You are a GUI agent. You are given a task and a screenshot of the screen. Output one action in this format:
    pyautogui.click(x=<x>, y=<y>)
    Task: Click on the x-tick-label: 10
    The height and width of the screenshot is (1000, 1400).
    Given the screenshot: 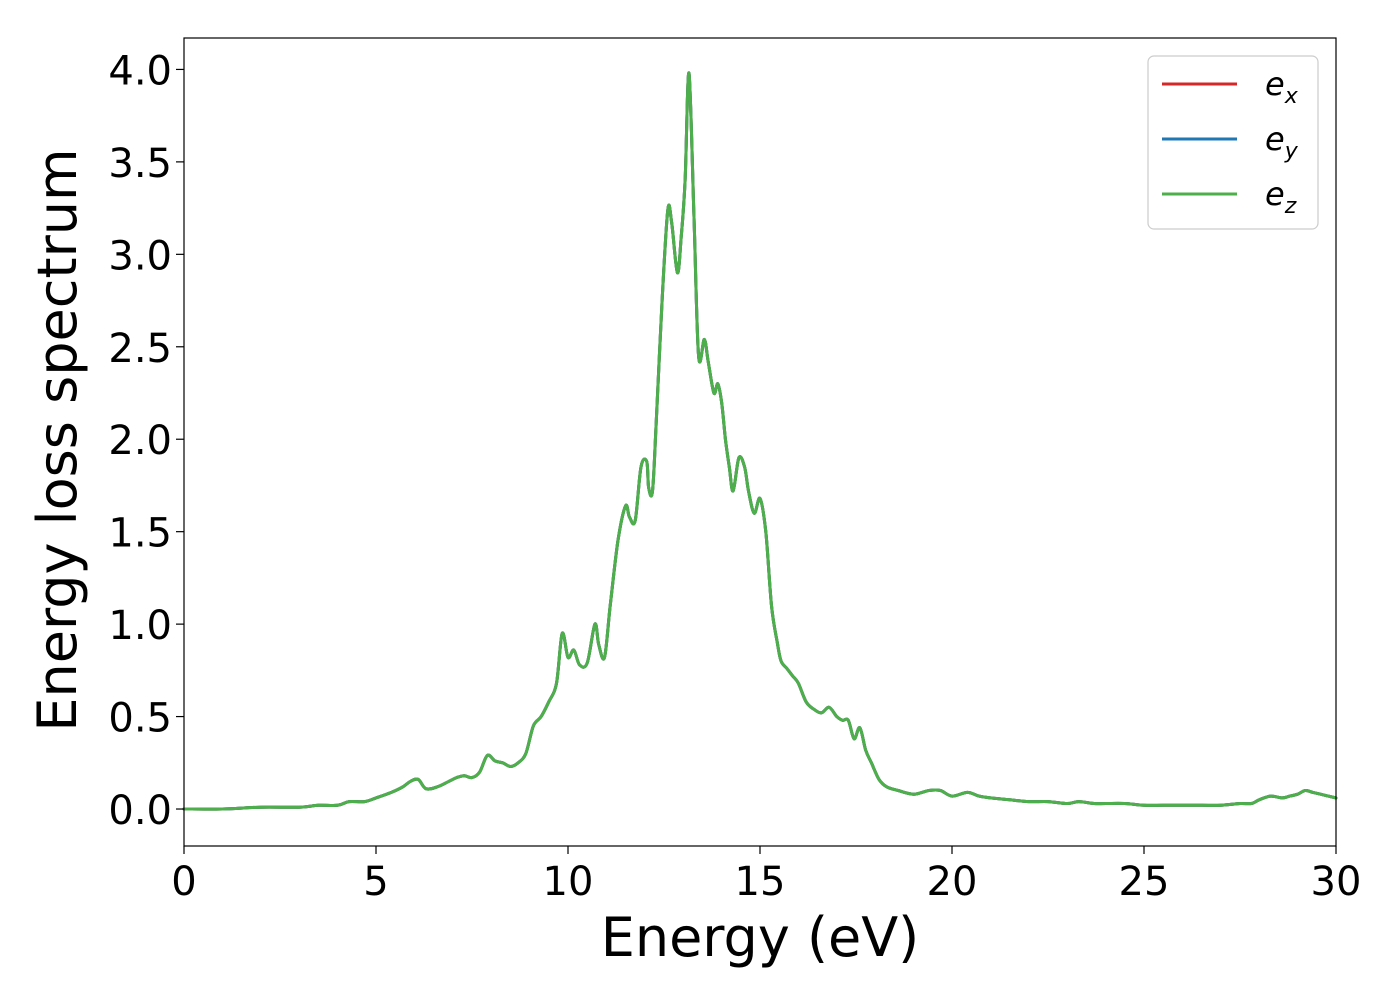 What is the action you would take?
    pyautogui.click(x=568, y=882)
    